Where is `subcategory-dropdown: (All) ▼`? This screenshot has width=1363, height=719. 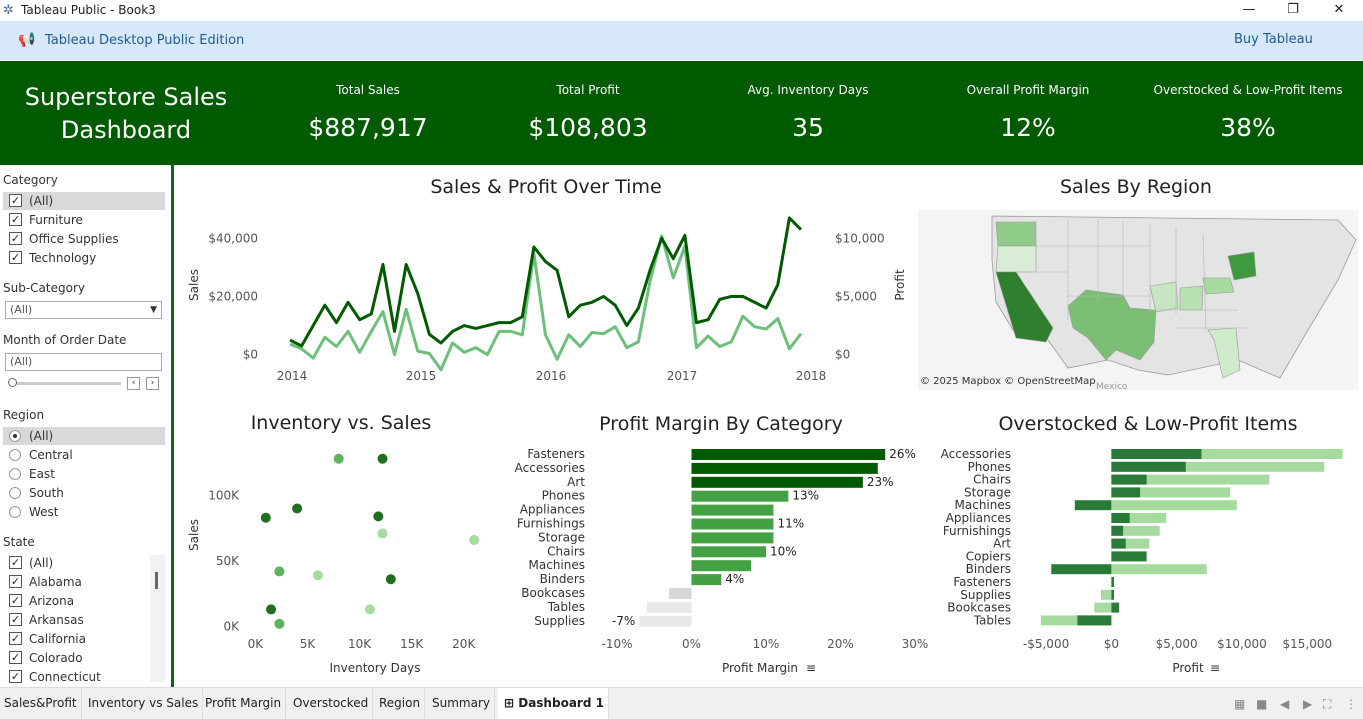 subcategory-dropdown: (All) ▼ is located at coordinates (83, 310).